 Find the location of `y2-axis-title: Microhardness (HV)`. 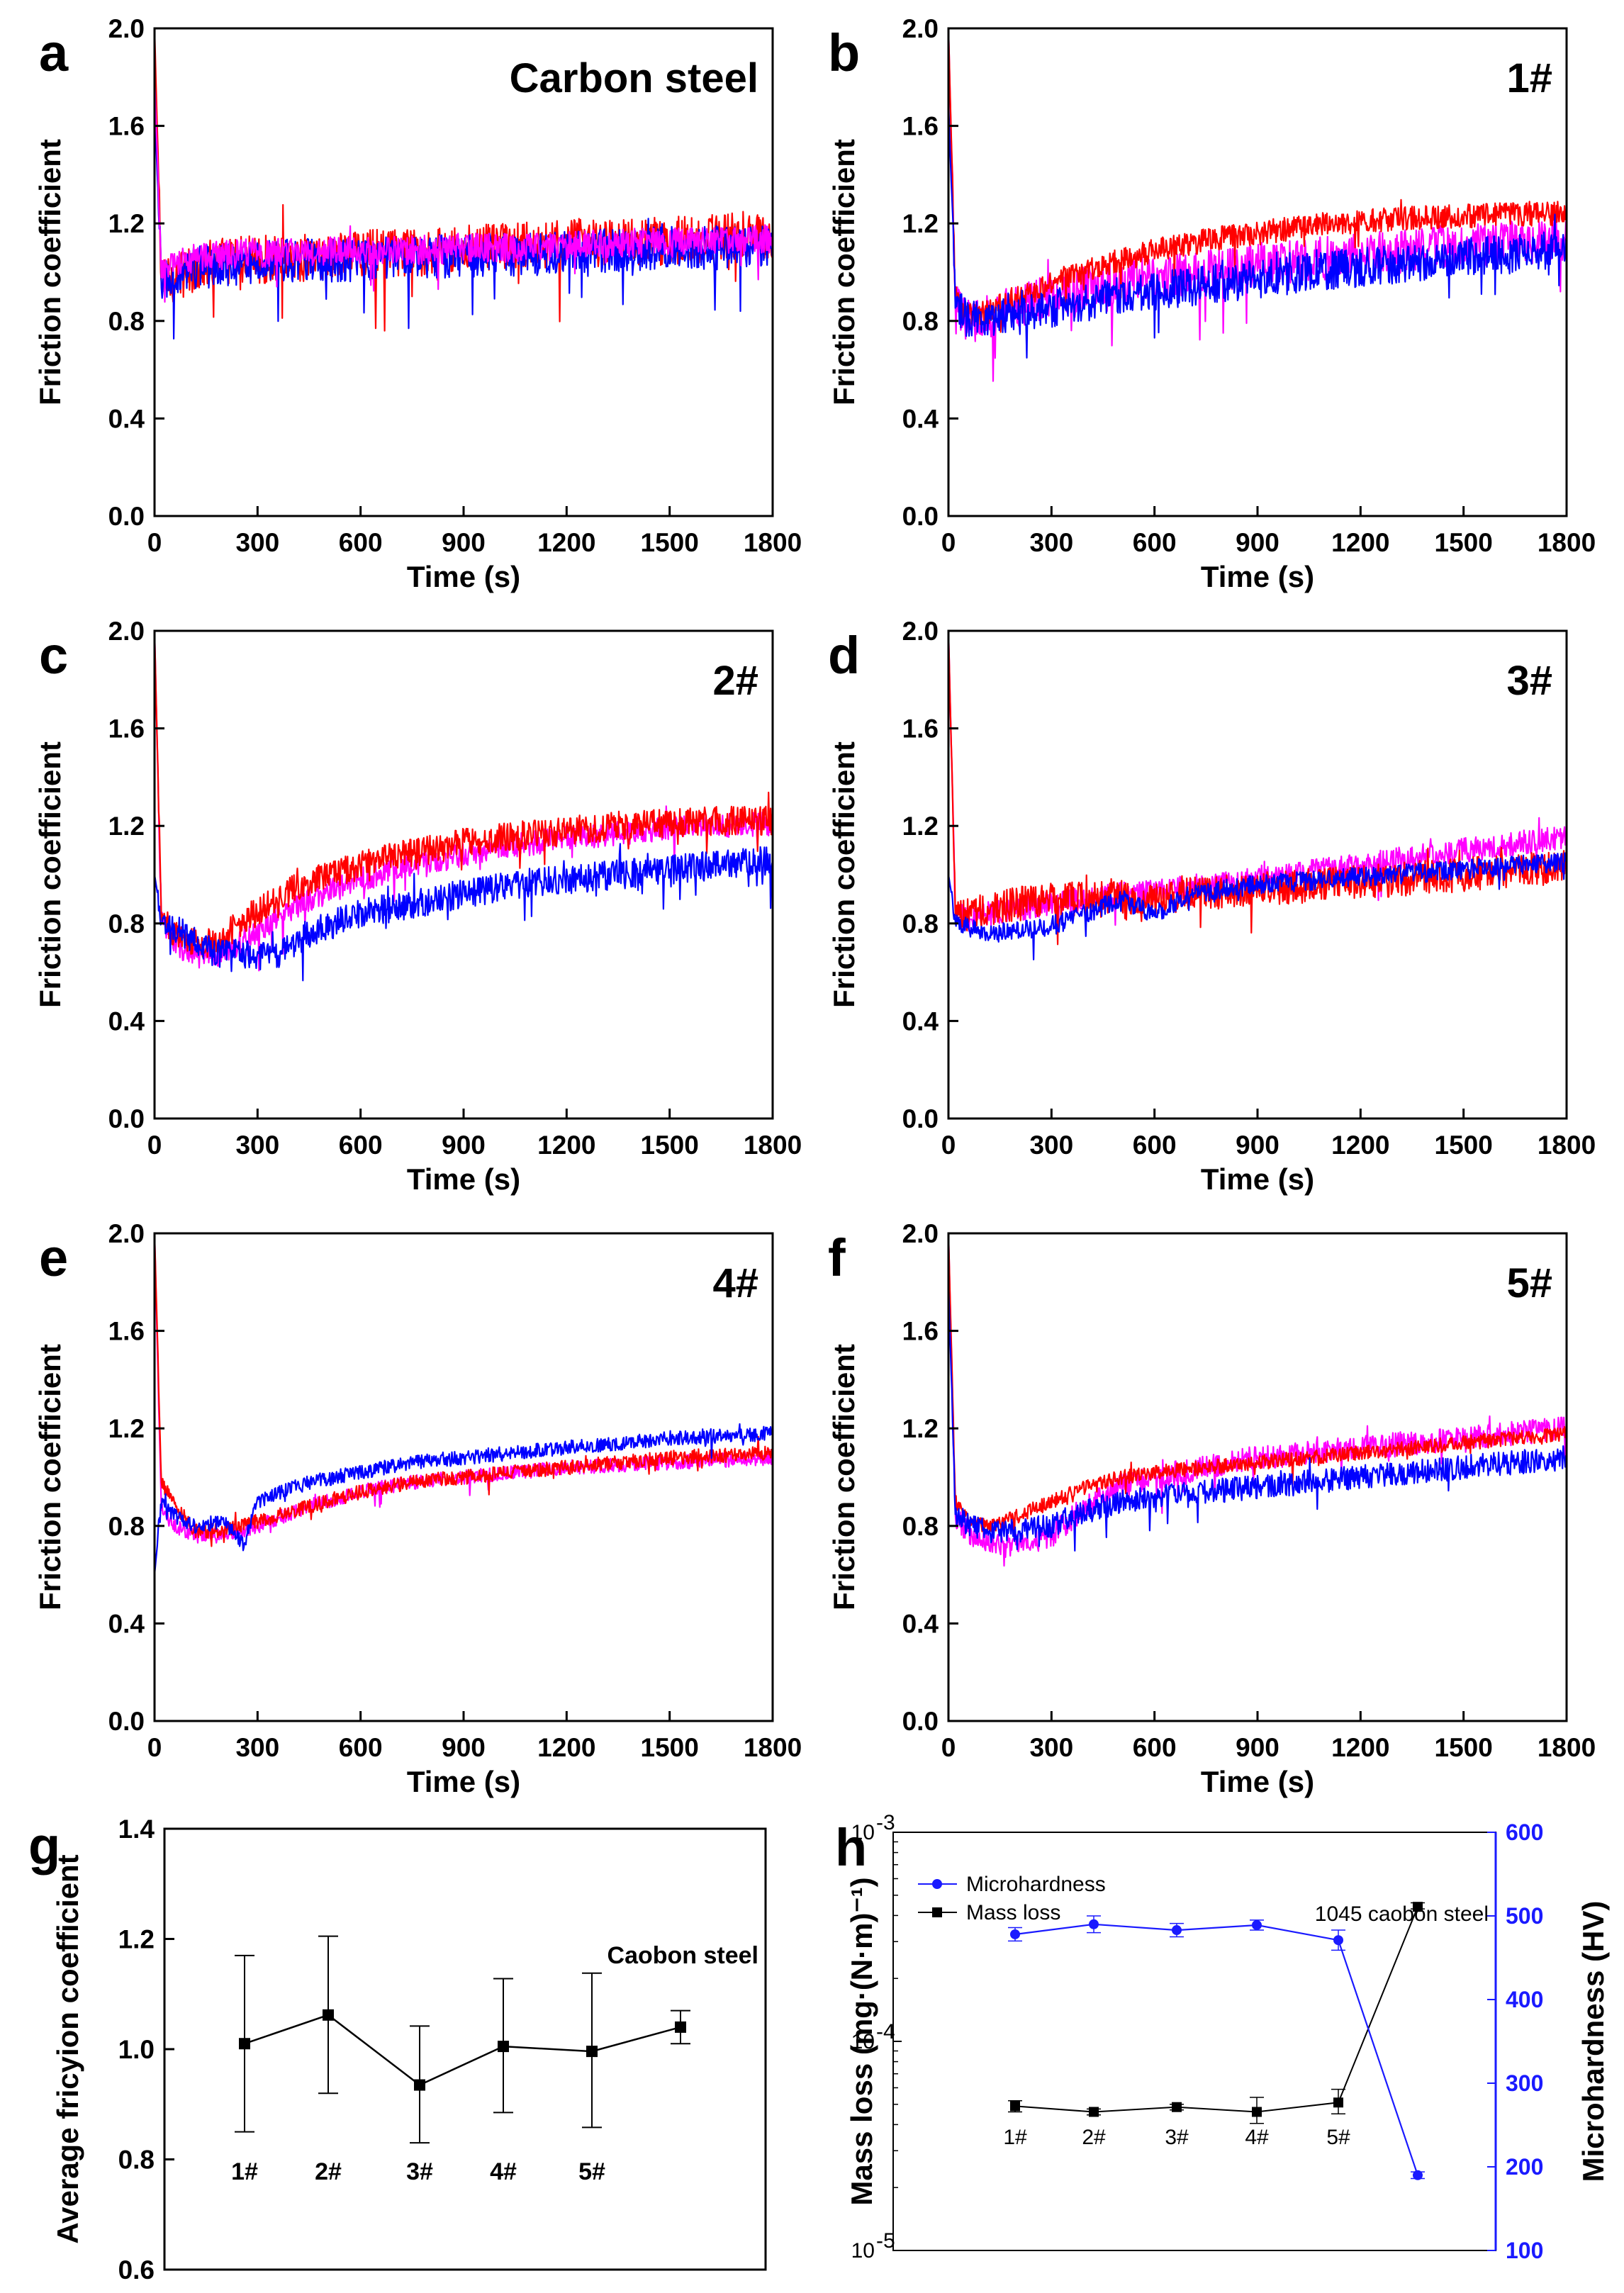

y2-axis-title: Microhardness (HV) is located at coordinates (1593, 2041).